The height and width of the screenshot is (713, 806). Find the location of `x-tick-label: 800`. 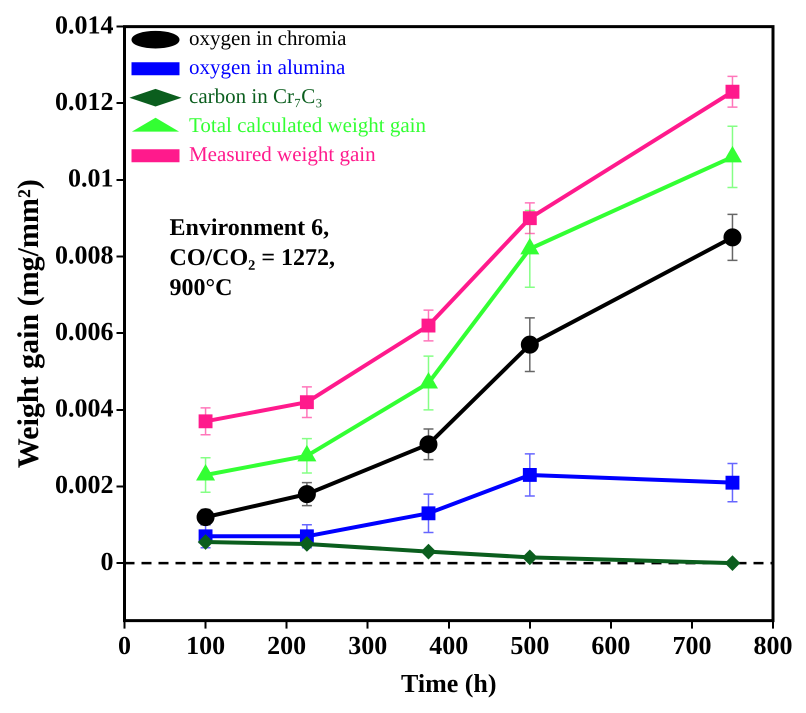

x-tick-label: 800 is located at coordinates (773, 645).